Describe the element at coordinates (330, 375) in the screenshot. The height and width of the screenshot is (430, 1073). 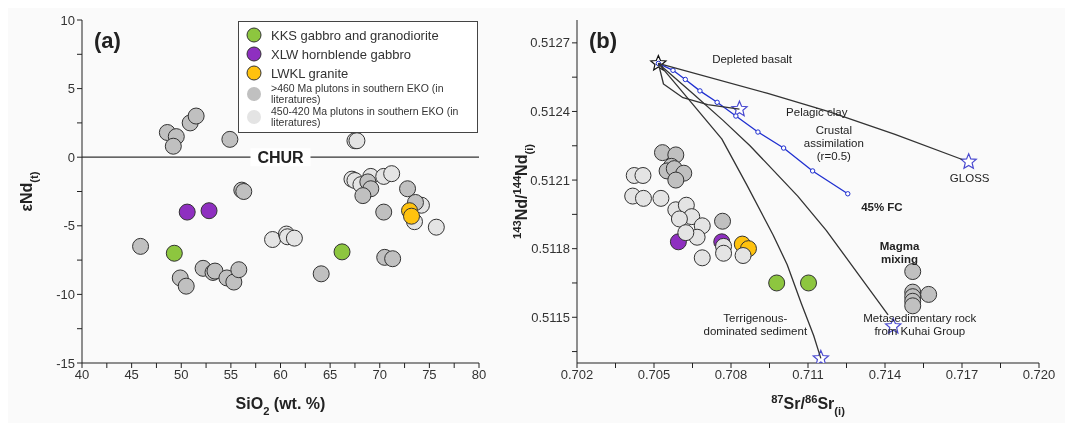
I see `x-tick-label: 65` at that location.